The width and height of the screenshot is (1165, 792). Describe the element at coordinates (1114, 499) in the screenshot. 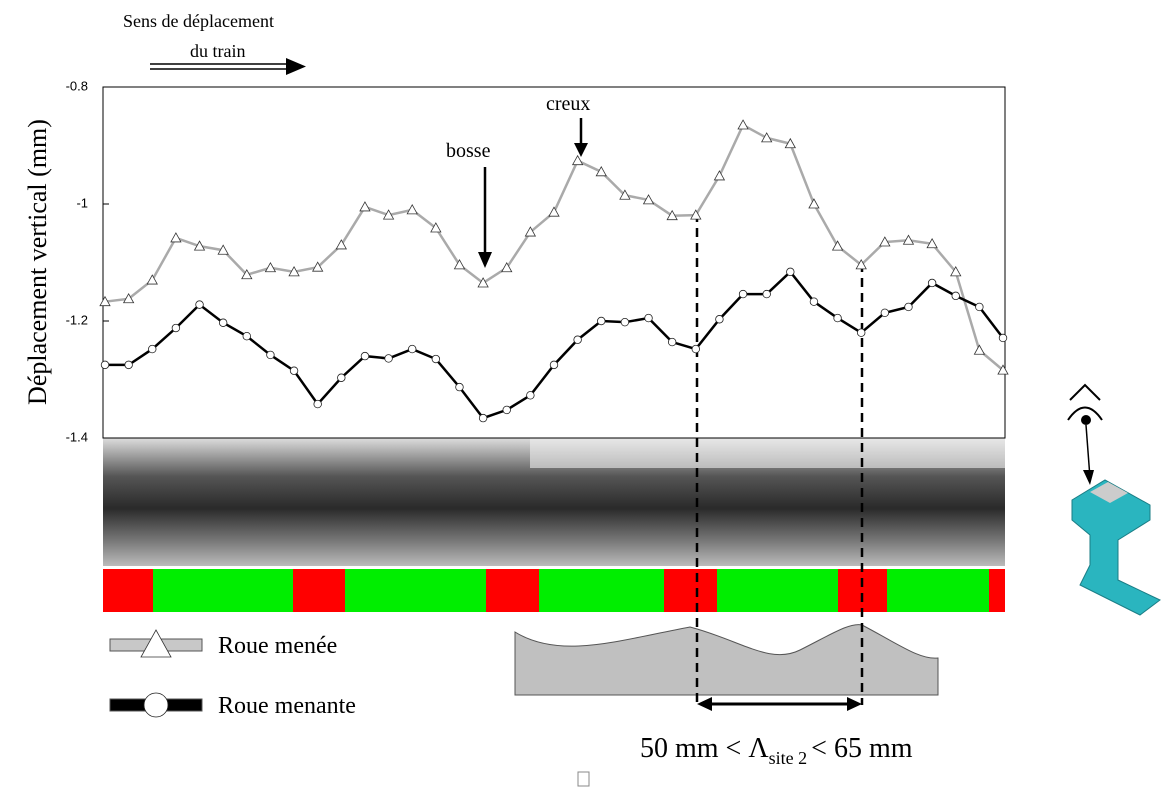

I see `rail-icon` at that location.